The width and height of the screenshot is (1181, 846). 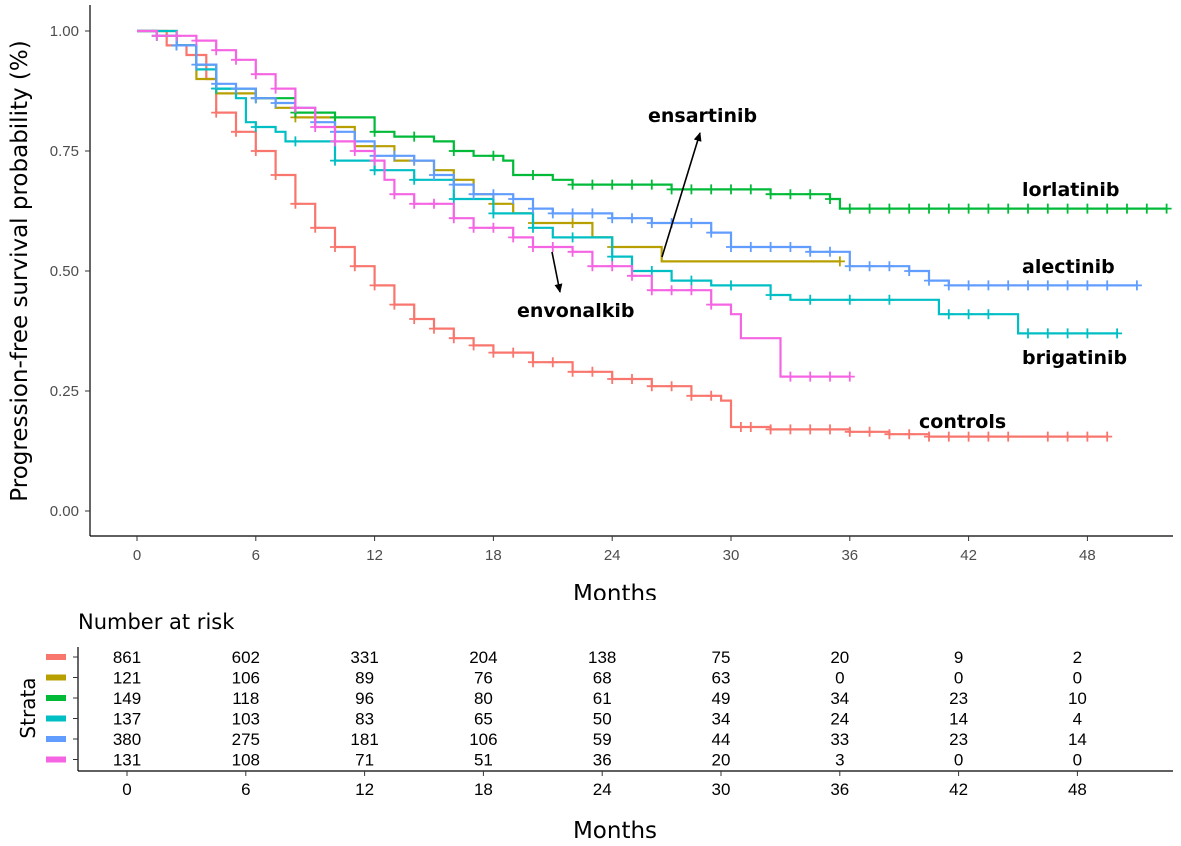 What do you see at coordinates (256, 555) in the screenshot?
I see `x-tick-label: 6` at bounding box center [256, 555].